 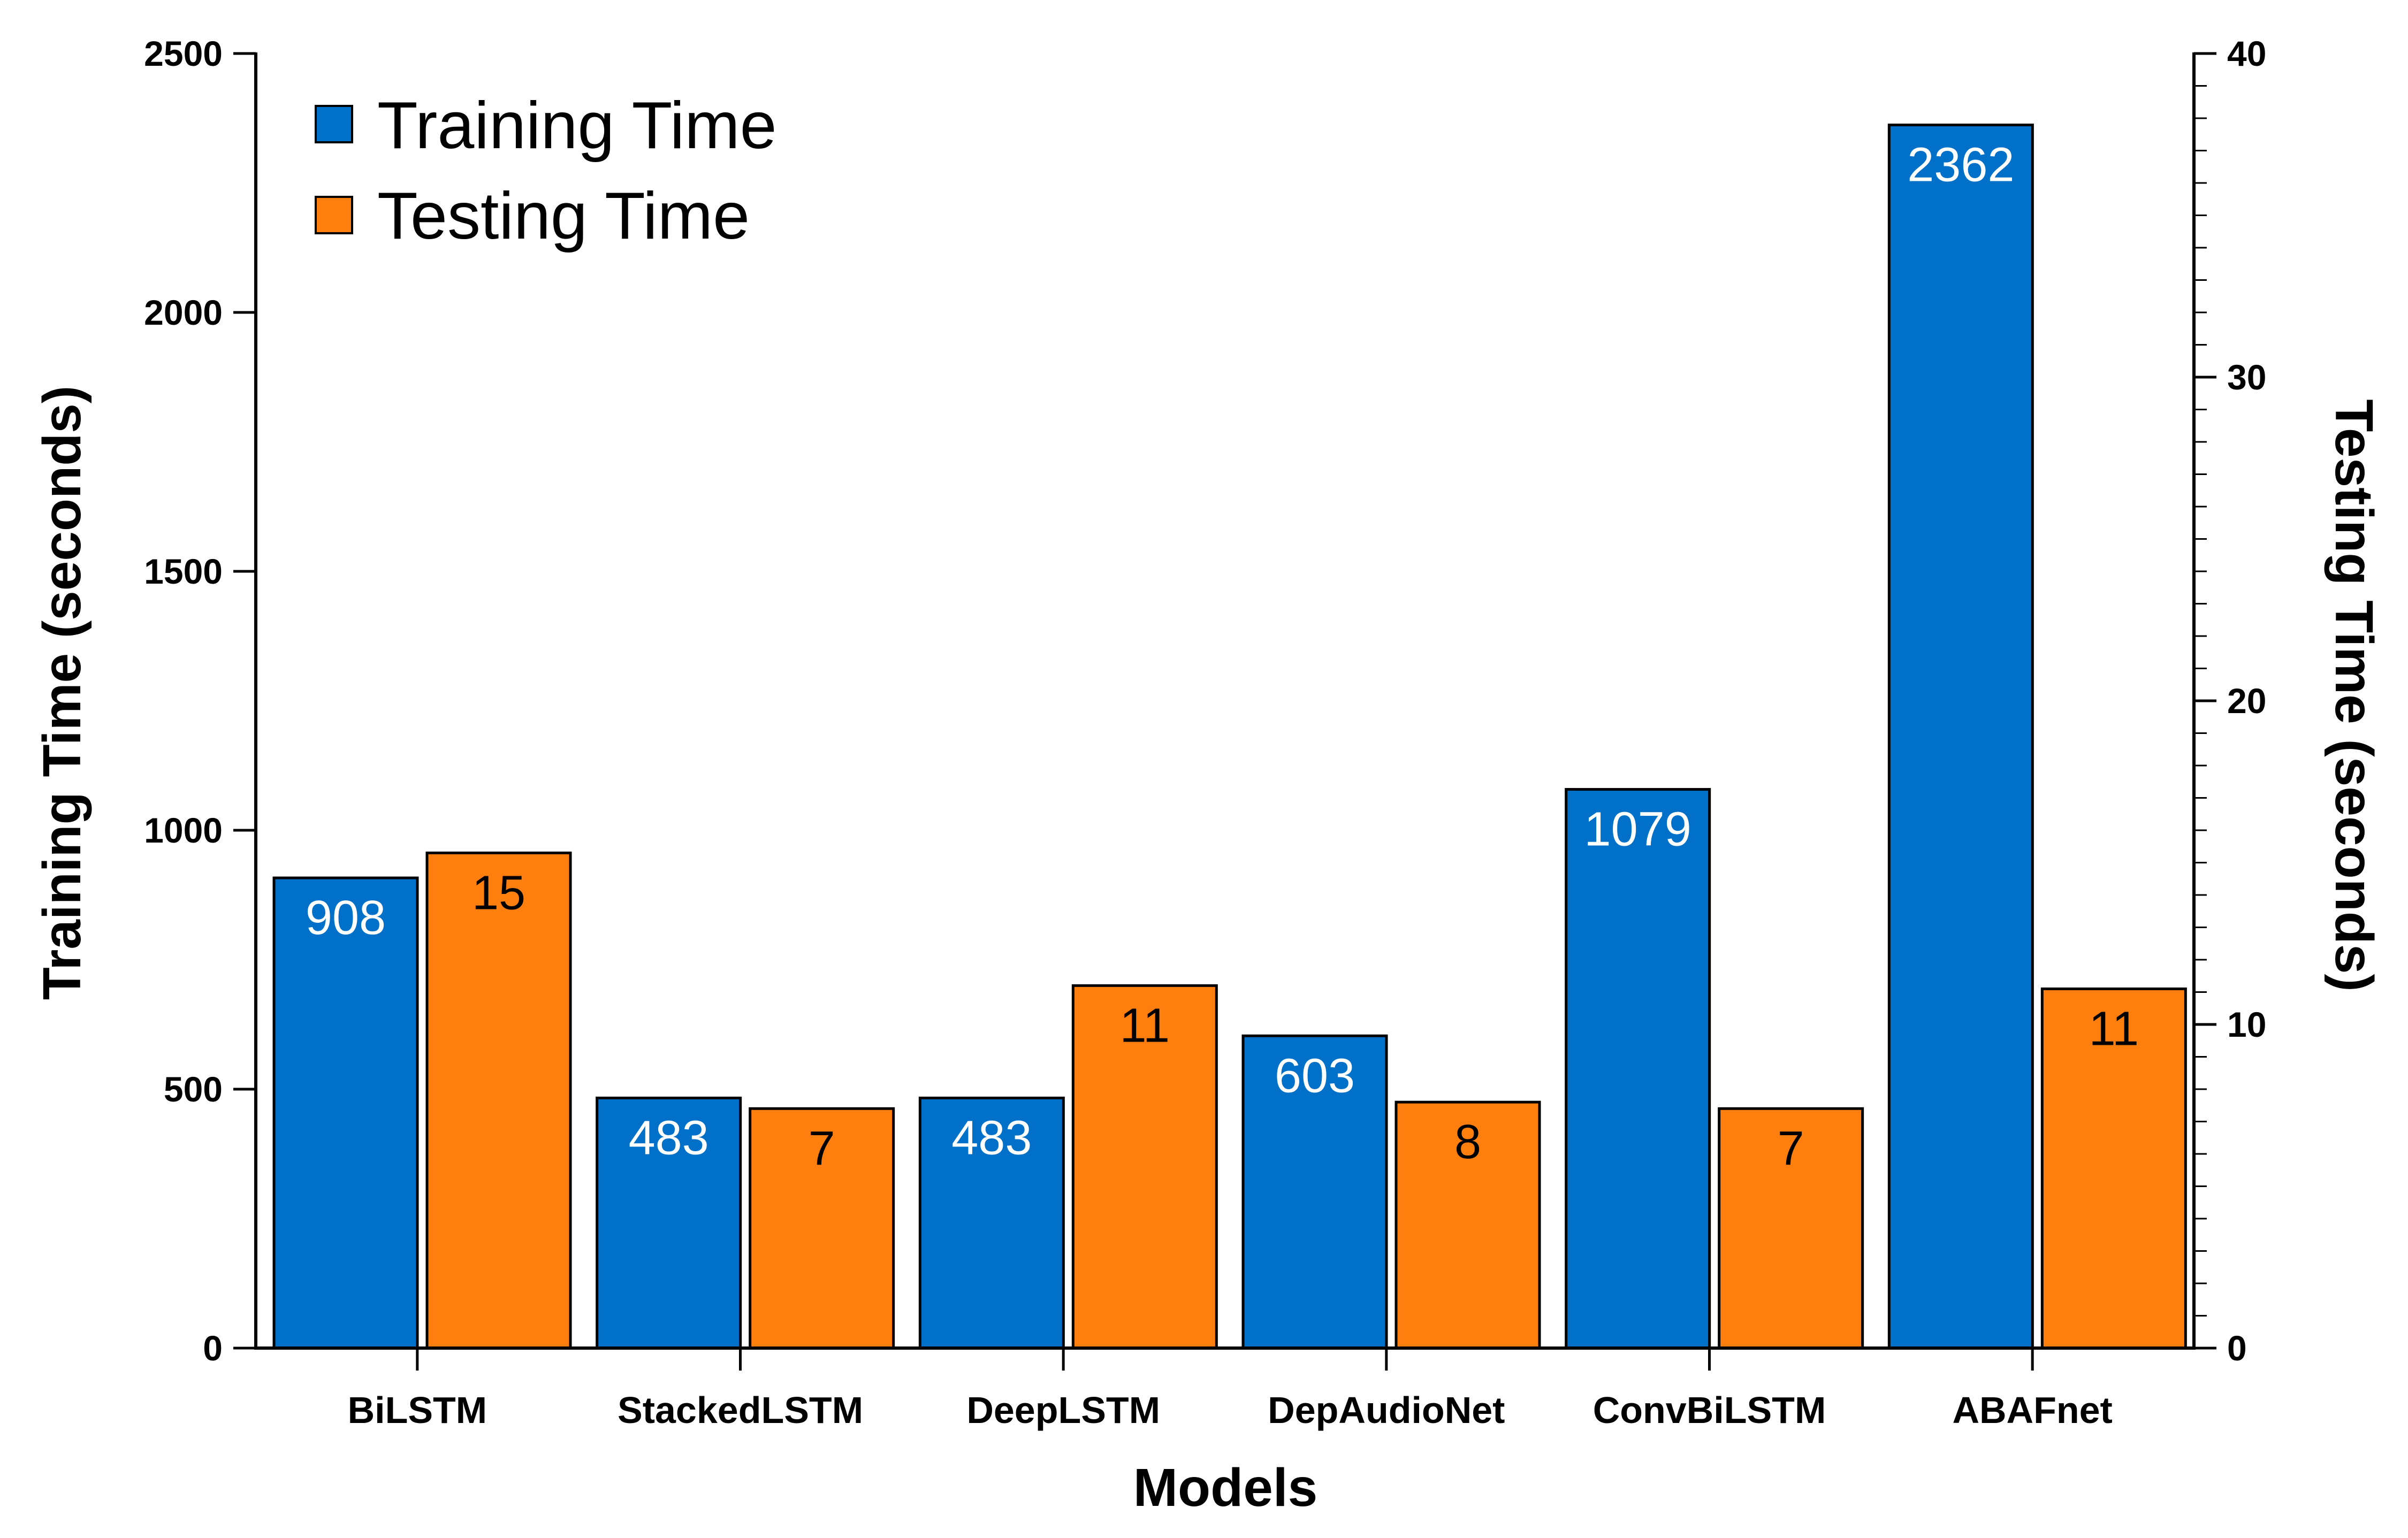 What do you see at coordinates (213, 1348) in the screenshot?
I see `left-tick-label: 0` at bounding box center [213, 1348].